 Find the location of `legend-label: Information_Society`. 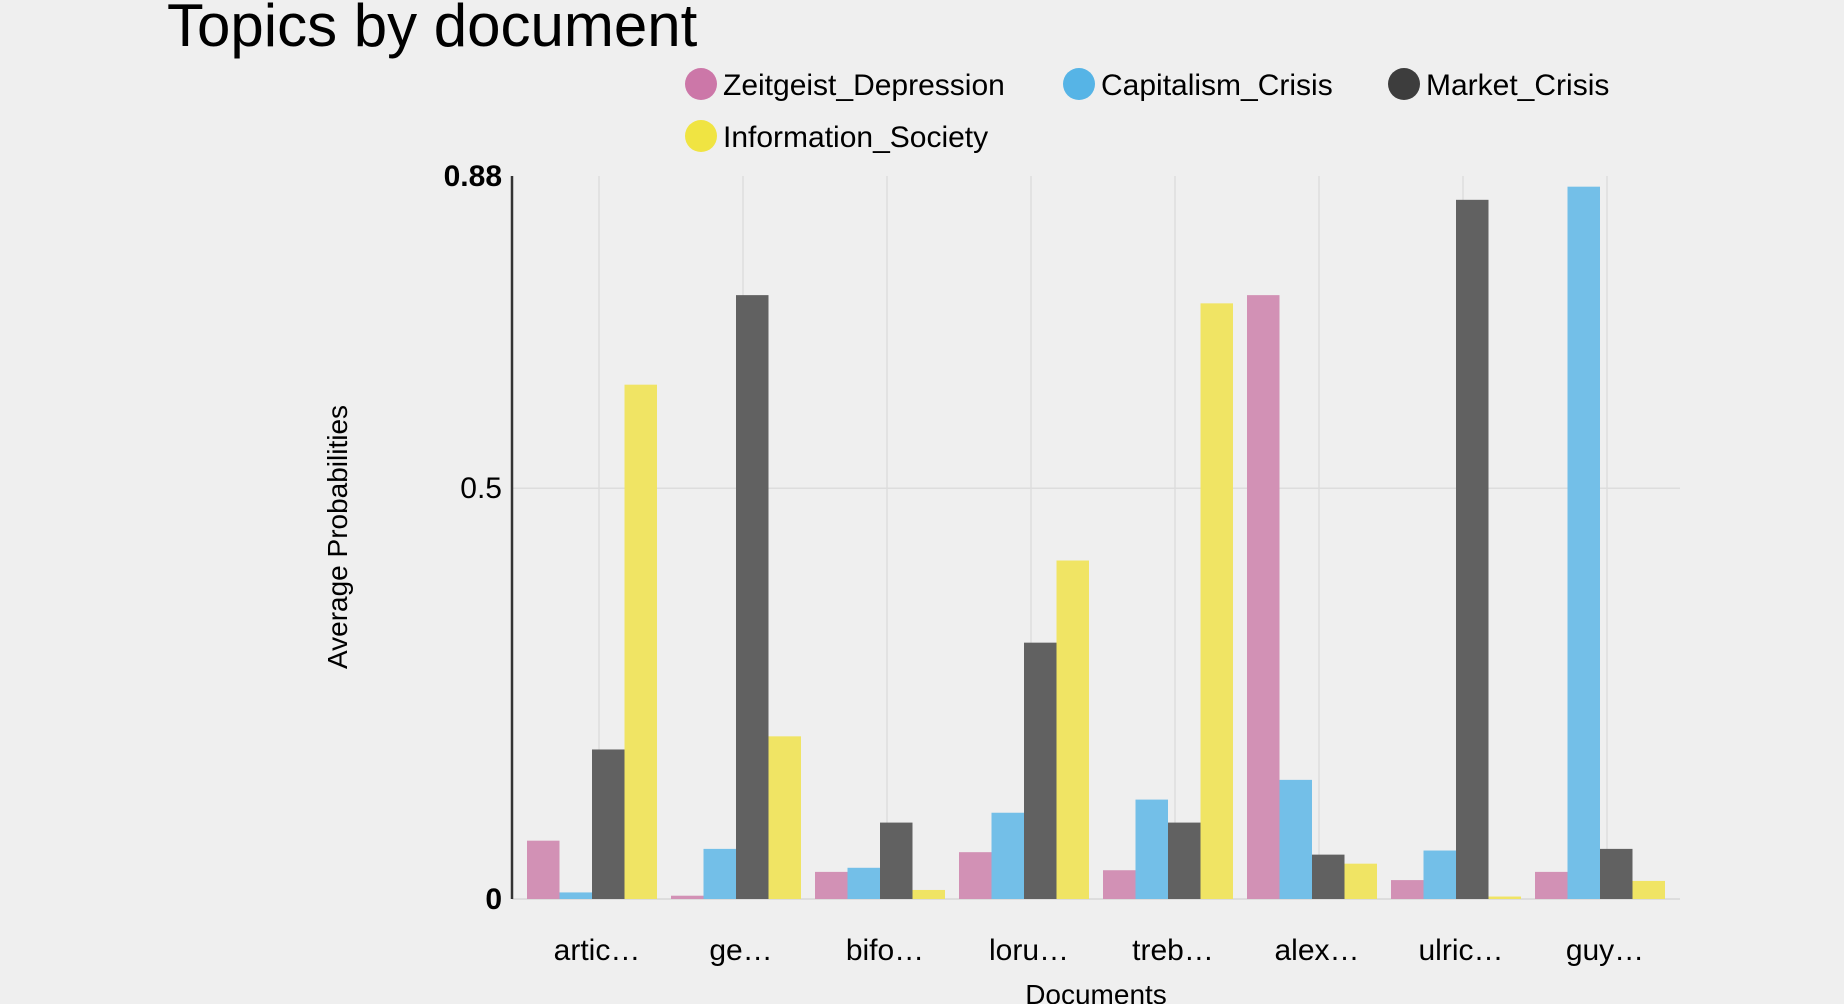

legend-label: Information_Society is located at coordinates (855, 137).